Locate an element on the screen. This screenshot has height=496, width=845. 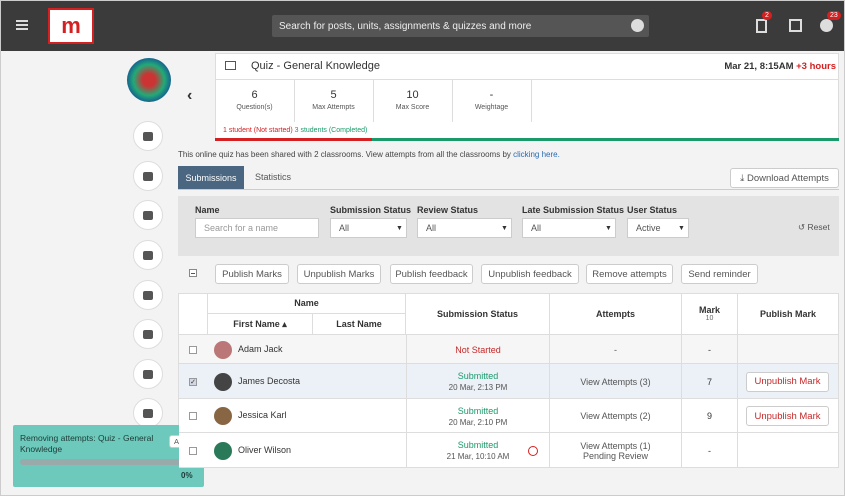
badge: 2 is located at coordinates (767, 15).